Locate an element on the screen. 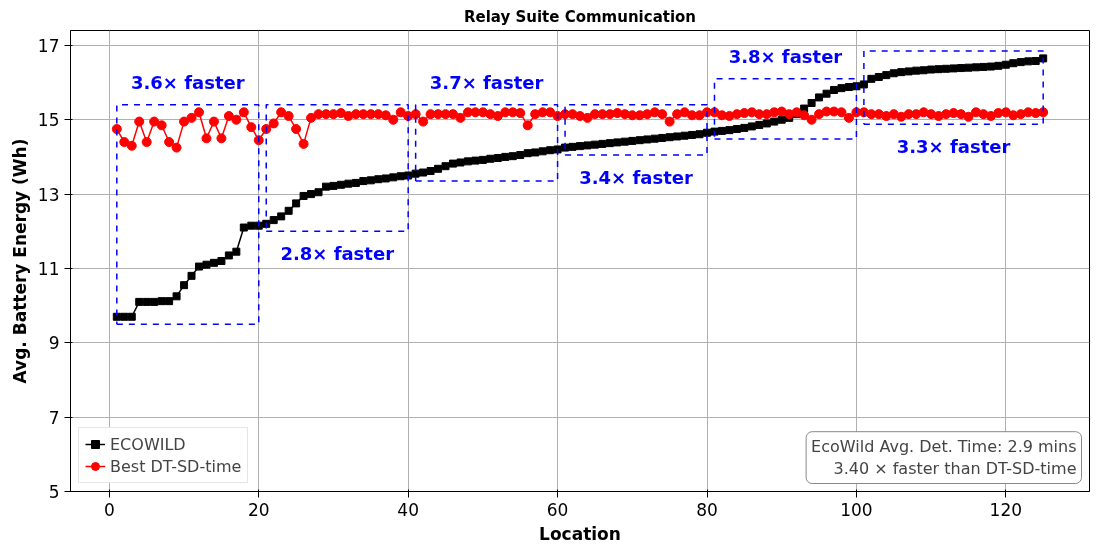 Image resolution: width=1099 pixels, height=546 pixels. x-axis-title: Location is located at coordinates (580, 533).